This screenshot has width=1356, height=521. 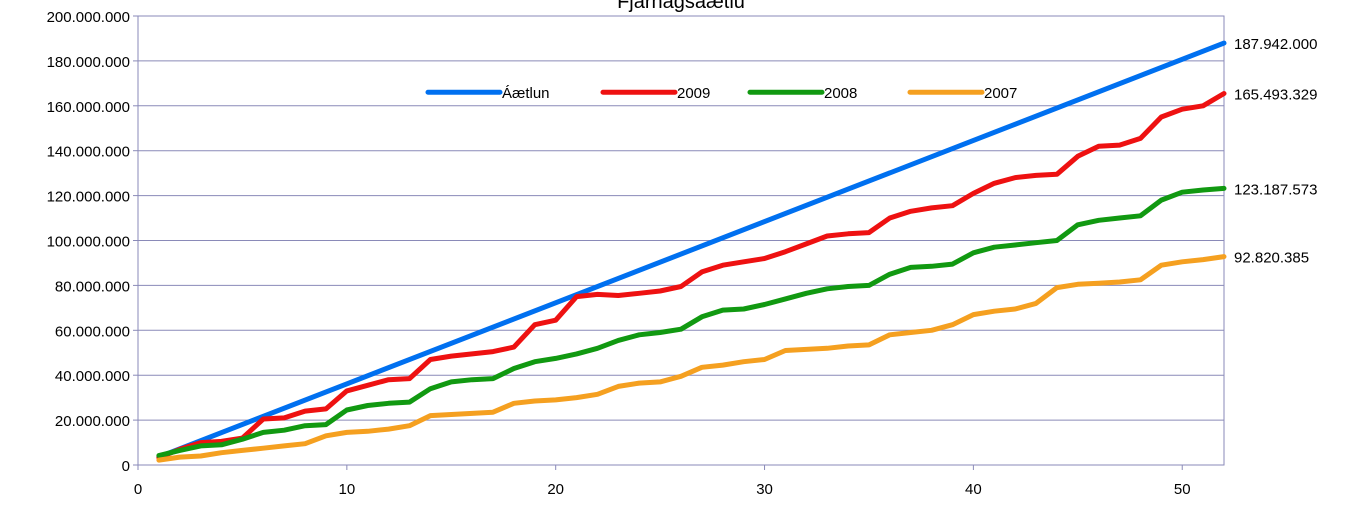 What do you see at coordinates (1275, 189) in the screenshot?
I see `end-label-2: 123.187.573` at bounding box center [1275, 189].